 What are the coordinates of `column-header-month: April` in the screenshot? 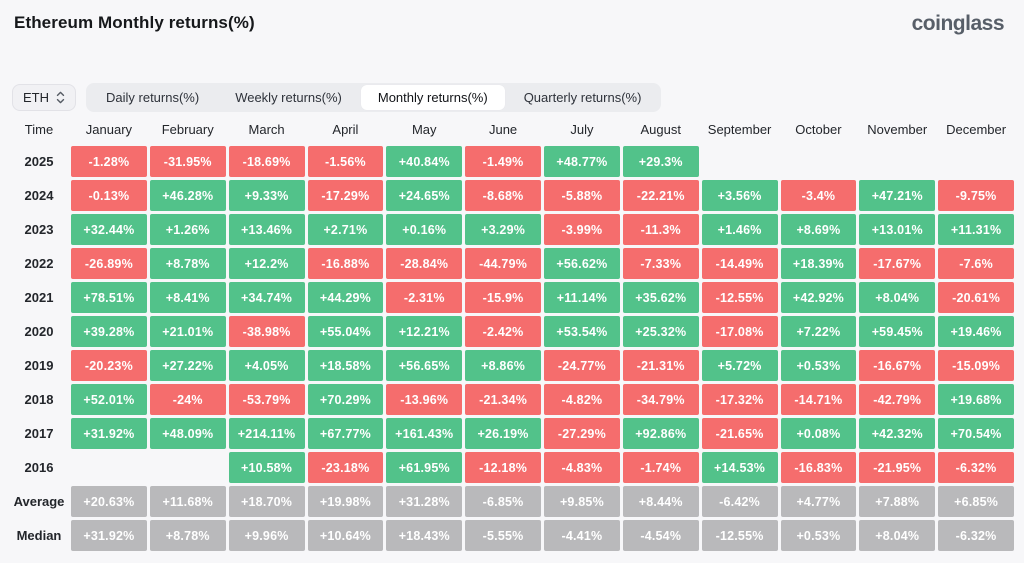 It's located at (345, 129).